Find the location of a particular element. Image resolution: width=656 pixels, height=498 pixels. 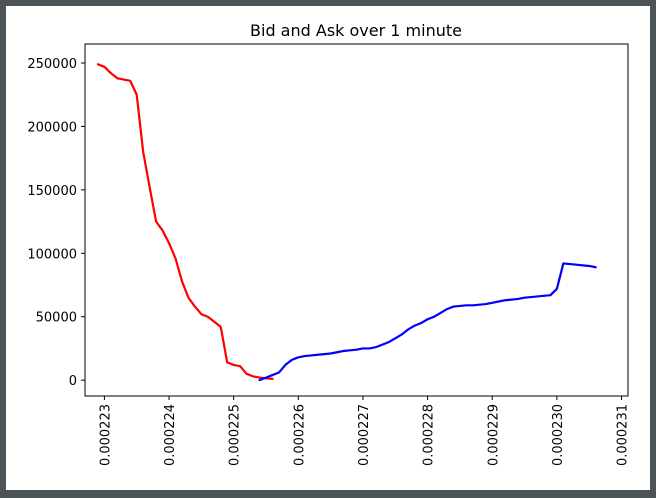

x-tick-label: 0.000231 is located at coordinates (623, 435).